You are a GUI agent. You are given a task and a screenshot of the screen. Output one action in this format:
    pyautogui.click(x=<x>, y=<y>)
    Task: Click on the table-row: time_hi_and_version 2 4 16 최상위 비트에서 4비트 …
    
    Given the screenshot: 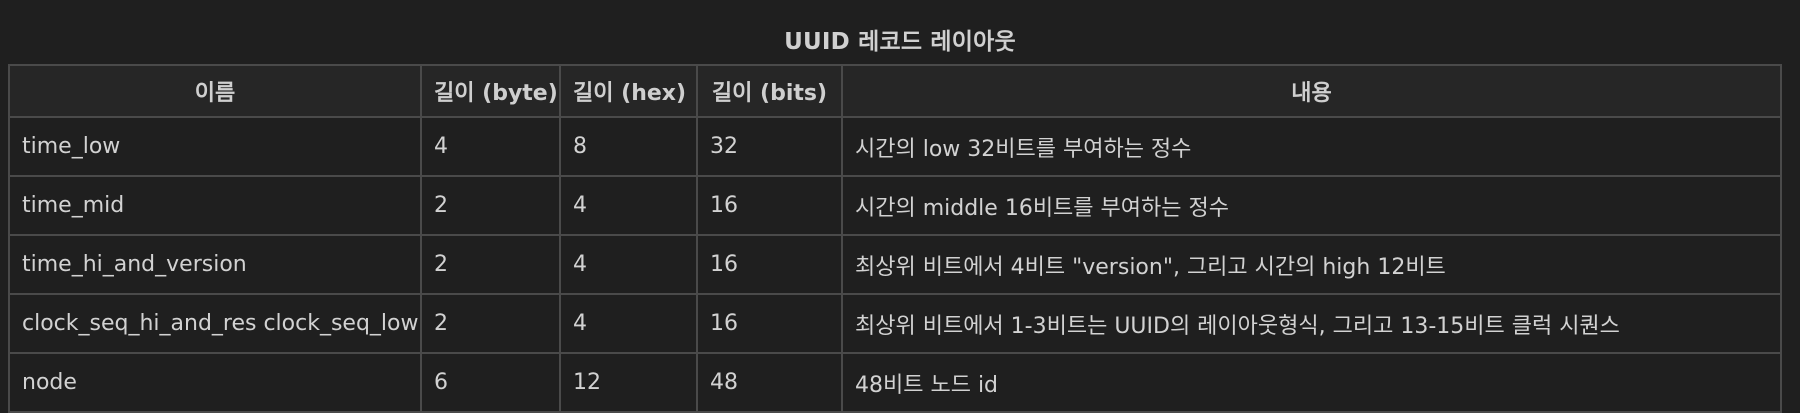 What is the action you would take?
    pyautogui.click(x=895, y=264)
    